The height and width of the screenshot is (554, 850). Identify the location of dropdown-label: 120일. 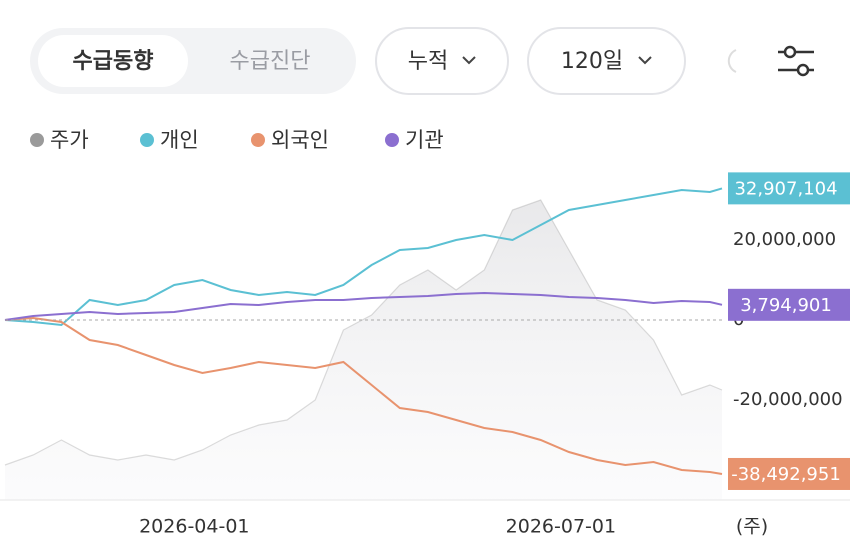
(592, 61).